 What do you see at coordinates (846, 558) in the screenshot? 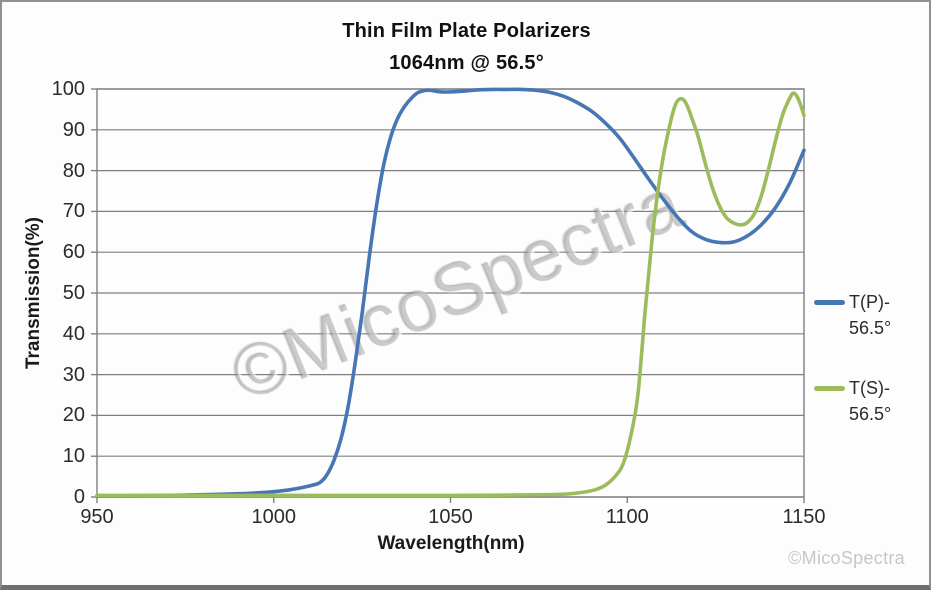
I see `corner-watermark: ©MicoSpectra` at bounding box center [846, 558].